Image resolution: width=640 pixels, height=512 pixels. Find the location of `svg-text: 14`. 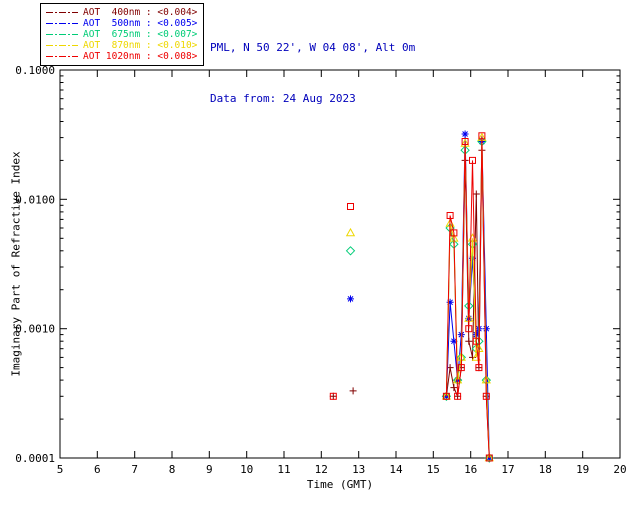

svg-text: 14 is located at coordinates (396, 469).